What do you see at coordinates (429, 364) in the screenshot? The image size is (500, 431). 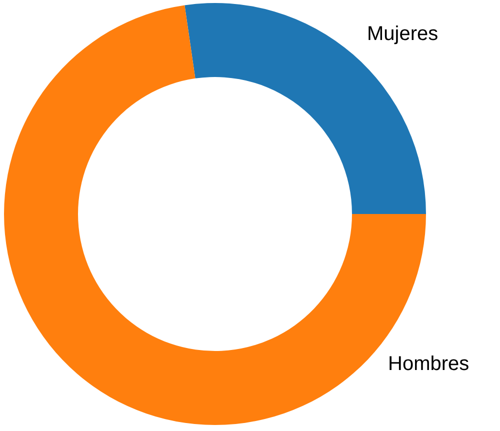 I see `slice-label: Hombres` at bounding box center [429, 364].